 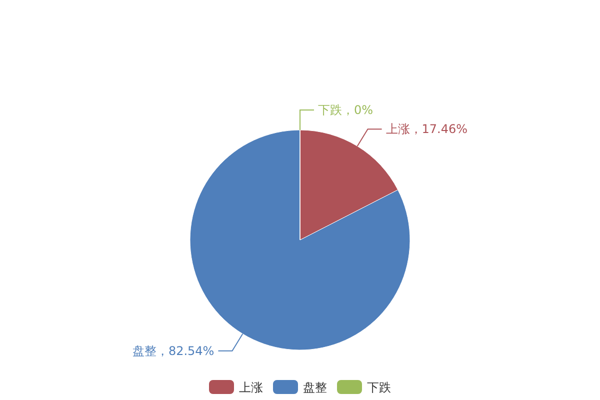 What do you see at coordinates (251, 387) in the screenshot?
I see `legend-label: 上涨` at bounding box center [251, 387].